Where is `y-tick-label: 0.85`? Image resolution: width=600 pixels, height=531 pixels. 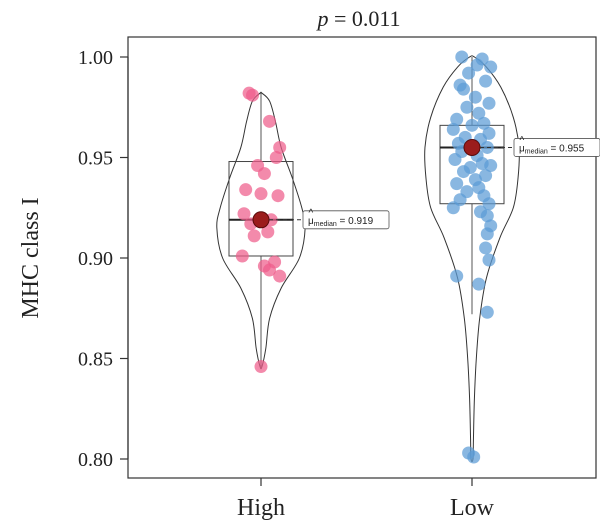 y-tick-label: 0.85 is located at coordinates (95, 360).